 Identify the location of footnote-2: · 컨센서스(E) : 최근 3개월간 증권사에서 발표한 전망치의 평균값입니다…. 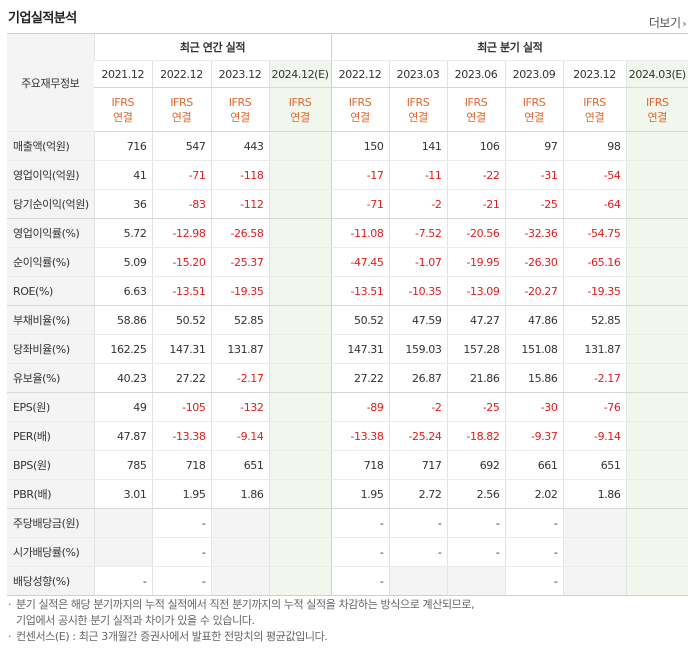
(168, 636).